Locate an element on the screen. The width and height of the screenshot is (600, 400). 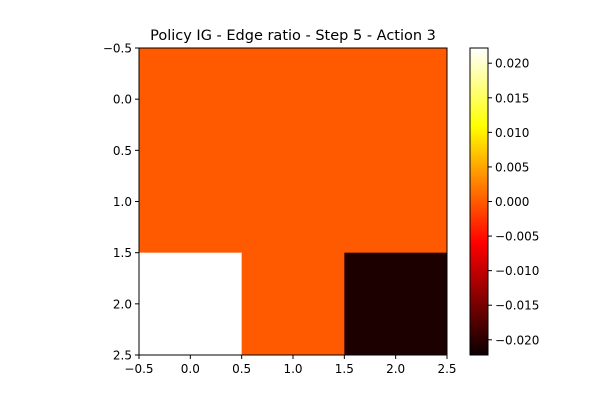
y-tick-label: 2.5 is located at coordinates (122, 356).